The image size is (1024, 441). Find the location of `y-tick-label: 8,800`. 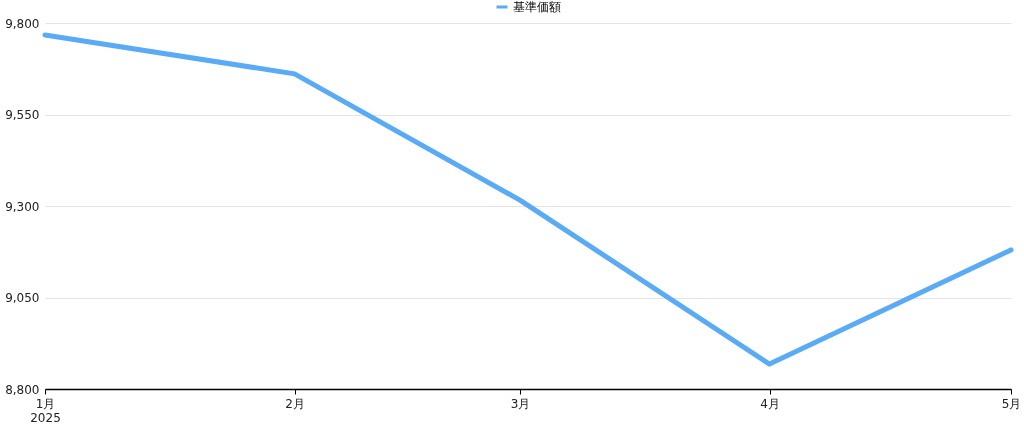

y-tick-label: 8,800 is located at coordinates (22, 389).